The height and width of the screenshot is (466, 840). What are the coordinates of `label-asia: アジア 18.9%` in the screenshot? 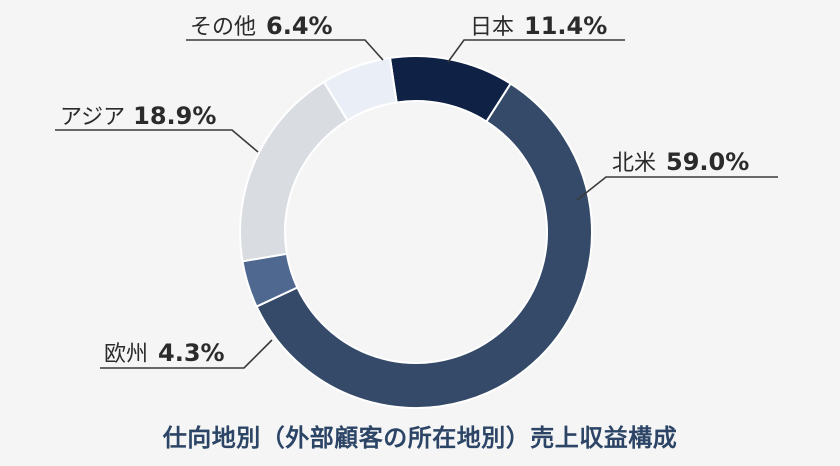 It's located at (157, 127).